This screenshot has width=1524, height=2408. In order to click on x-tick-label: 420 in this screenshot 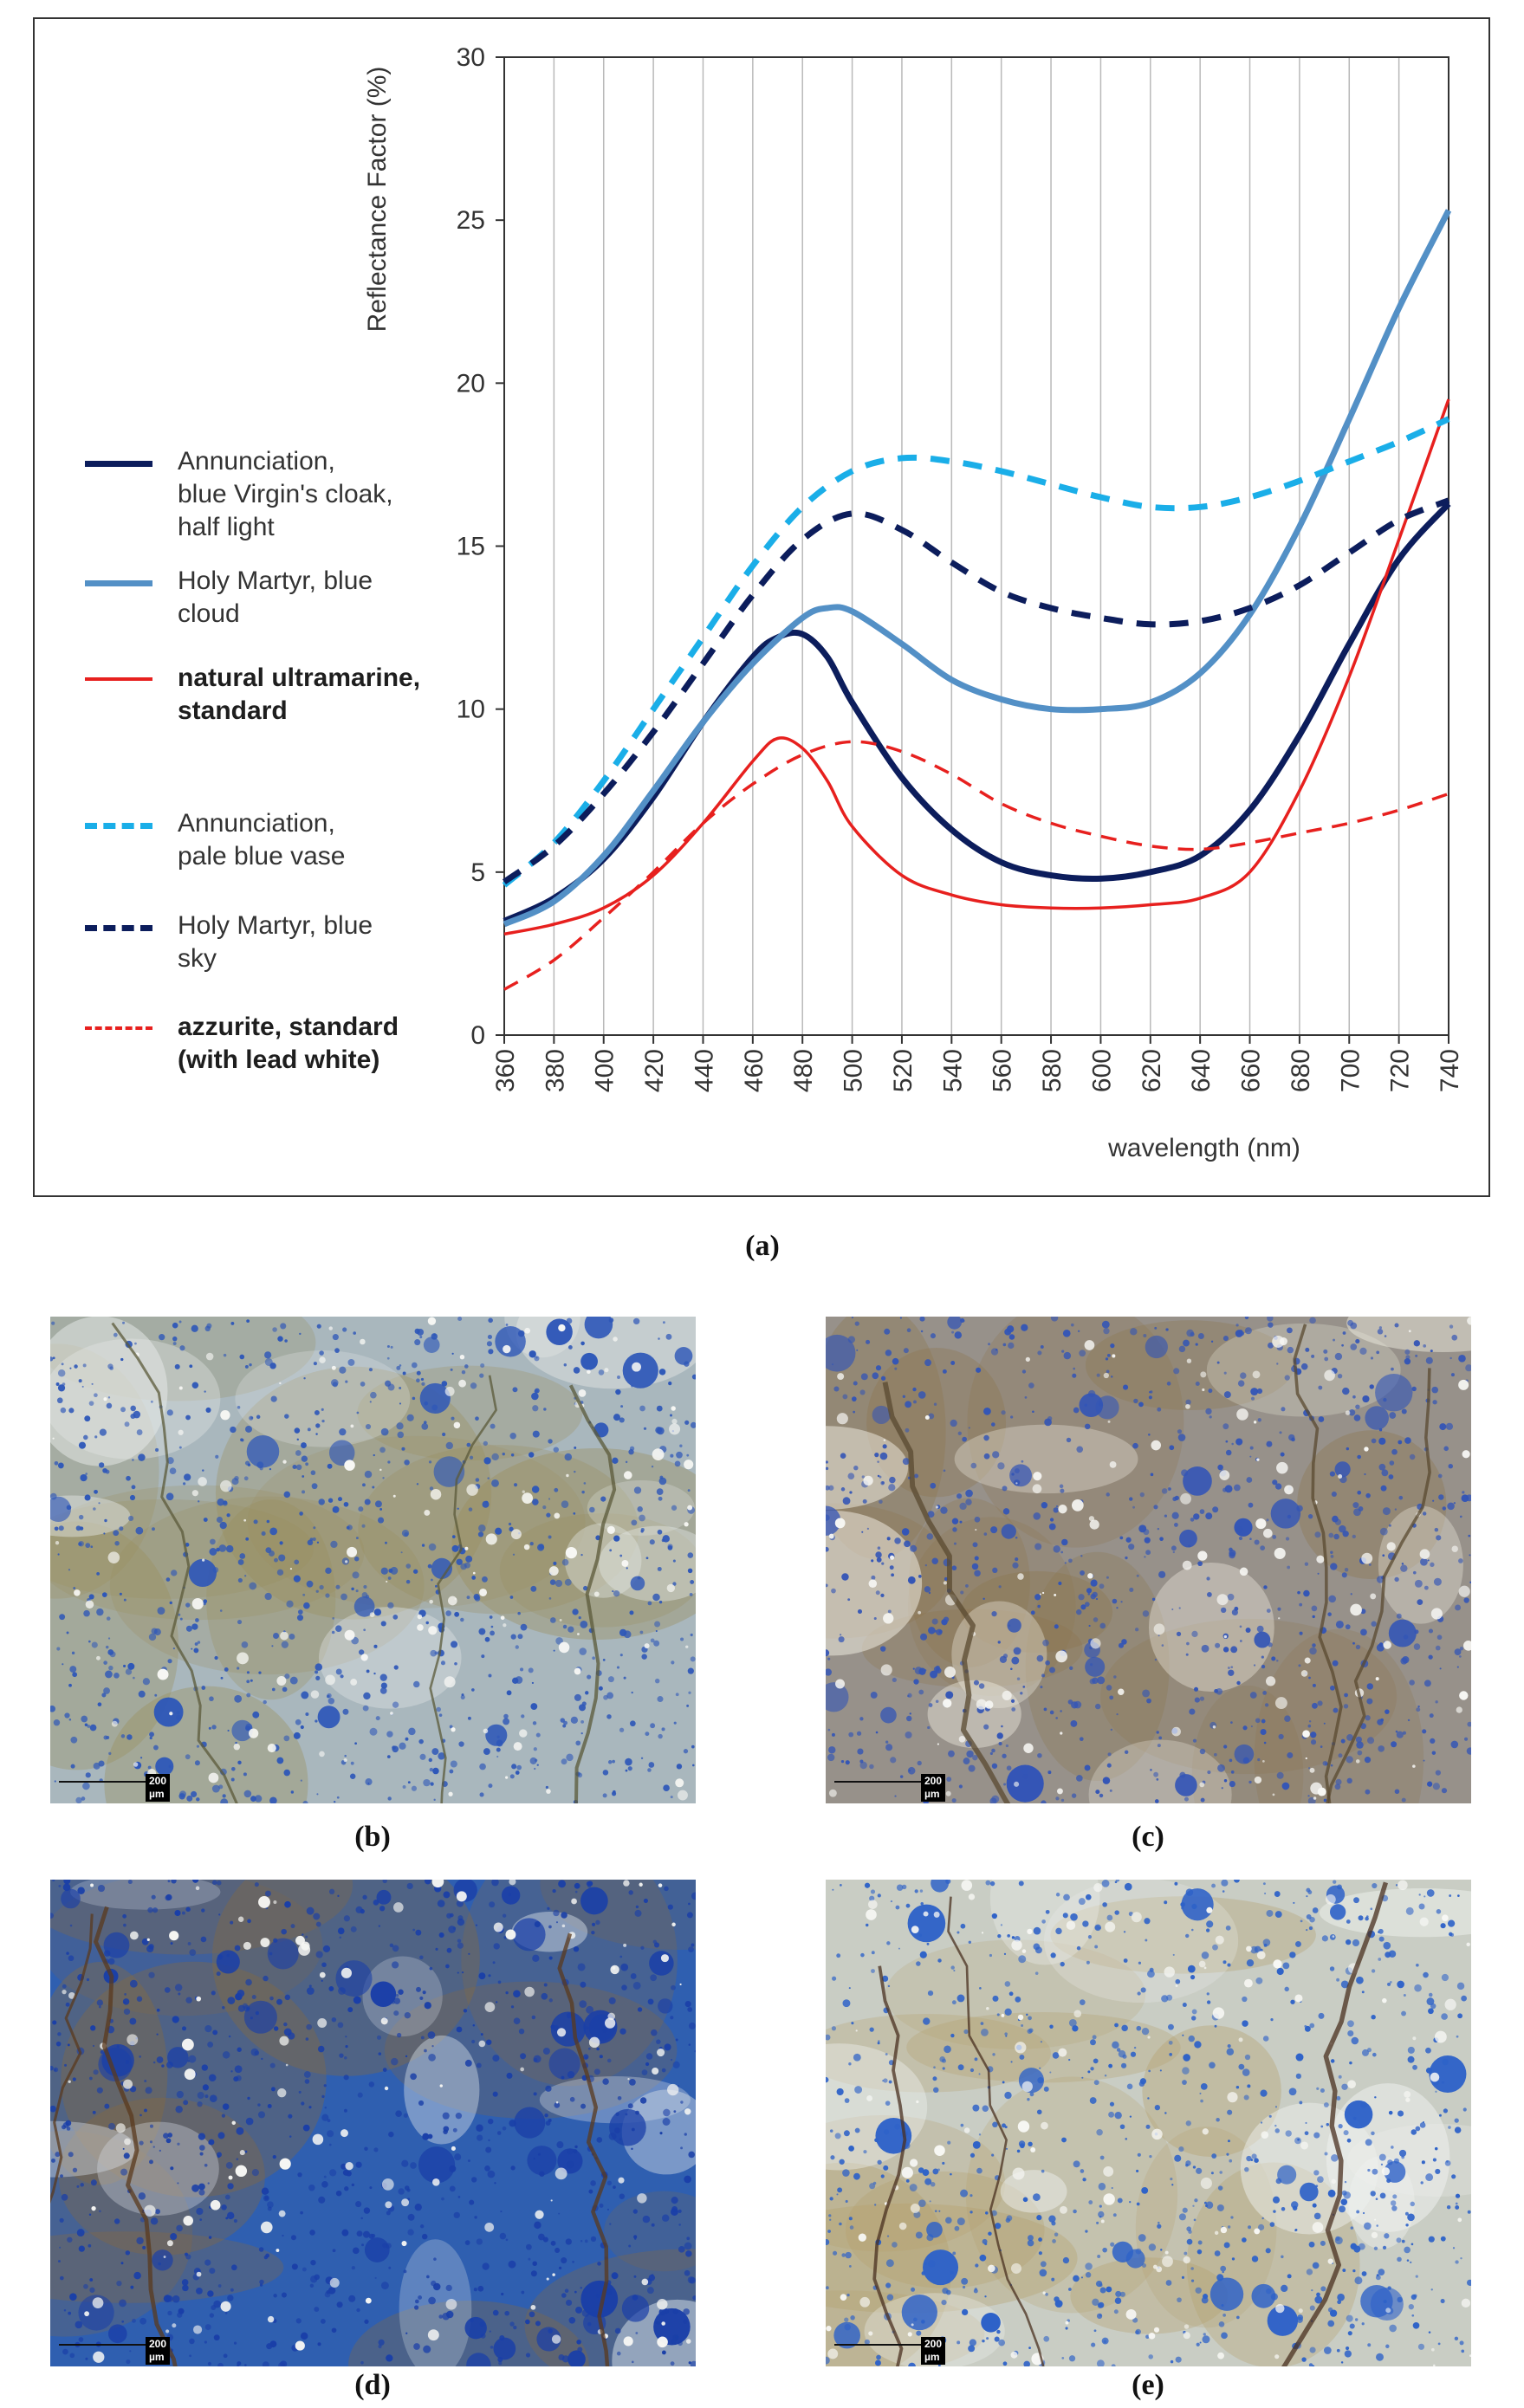, I will do `click(654, 1070)`.